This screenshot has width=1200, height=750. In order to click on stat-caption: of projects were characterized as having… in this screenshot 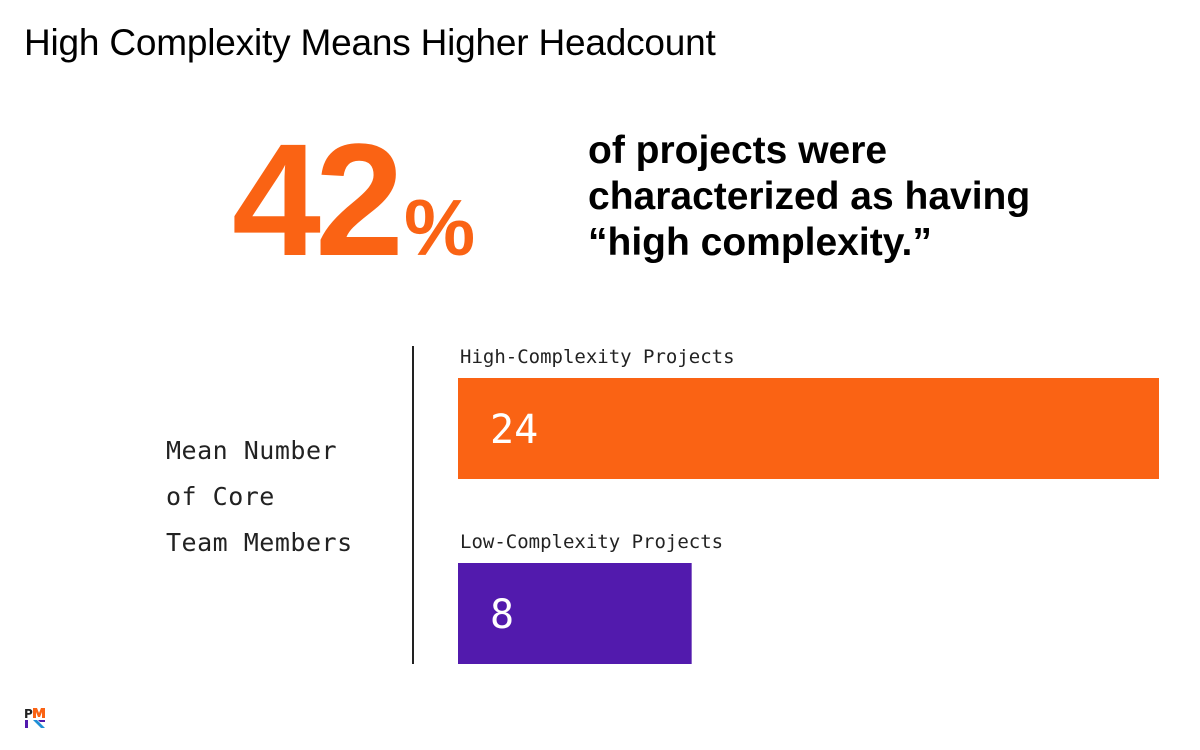, I will do `click(868, 197)`.